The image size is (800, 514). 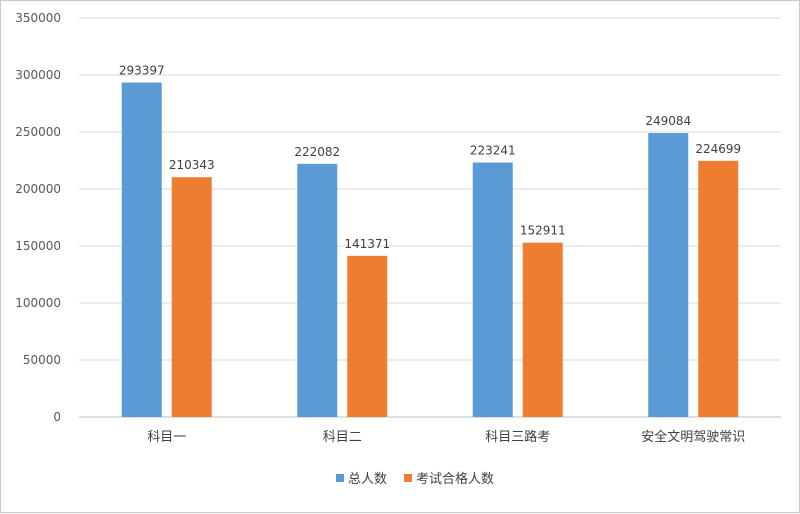 I want to click on y-tick-label-350000: 350000, so click(x=38, y=18).